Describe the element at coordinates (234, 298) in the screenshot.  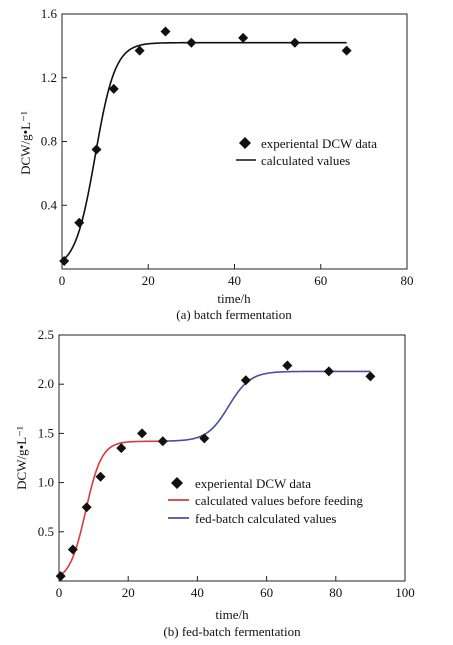
I see `x-axis-label-a: time/h` at that location.